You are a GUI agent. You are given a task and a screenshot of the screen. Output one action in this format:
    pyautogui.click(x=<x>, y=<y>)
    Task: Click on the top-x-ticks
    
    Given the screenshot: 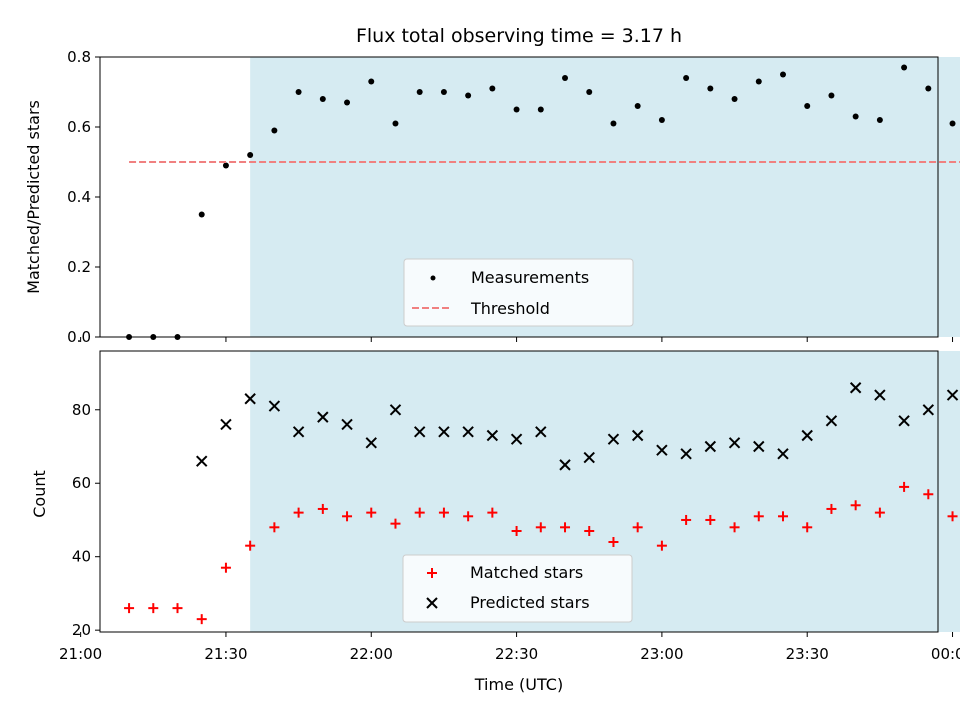 What is the action you would take?
    pyautogui.click(x=517, y=339)
    